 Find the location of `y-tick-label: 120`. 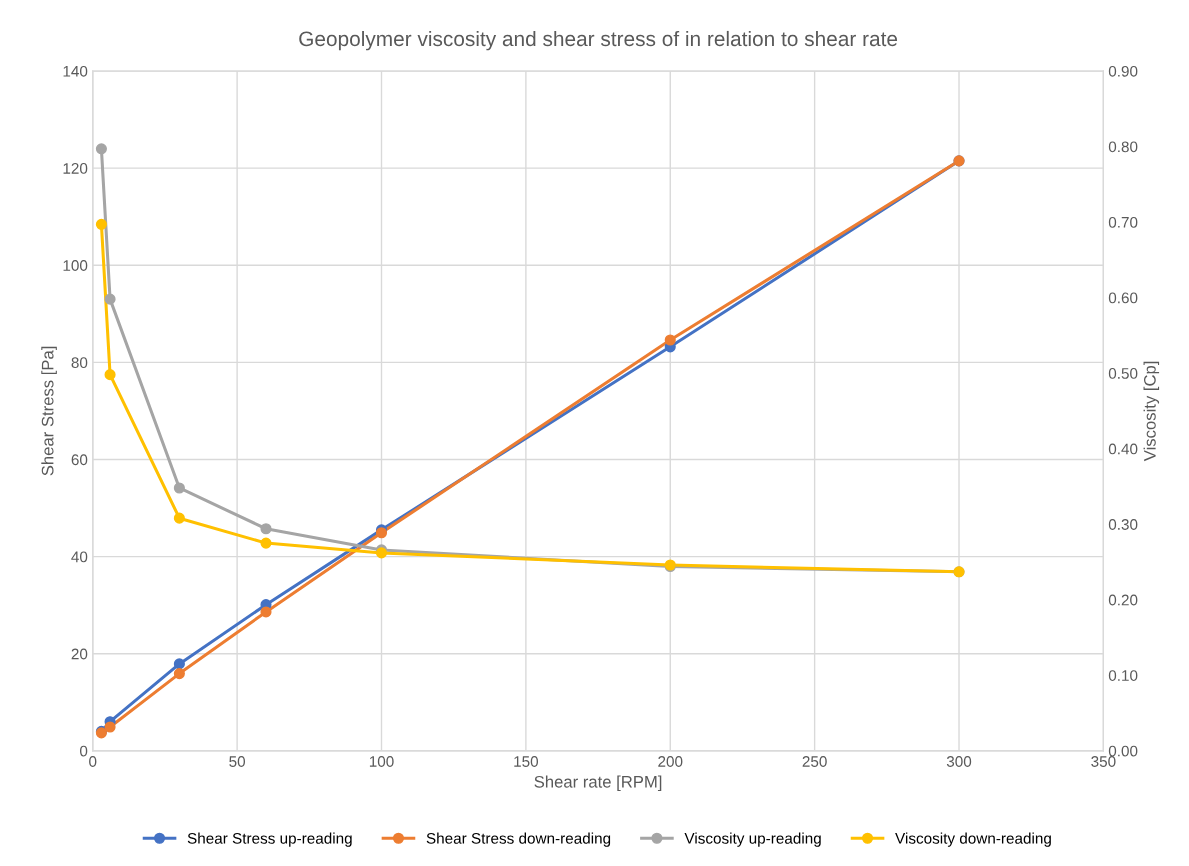

y-tick-label: 120 is located at coordinates (75, 168).